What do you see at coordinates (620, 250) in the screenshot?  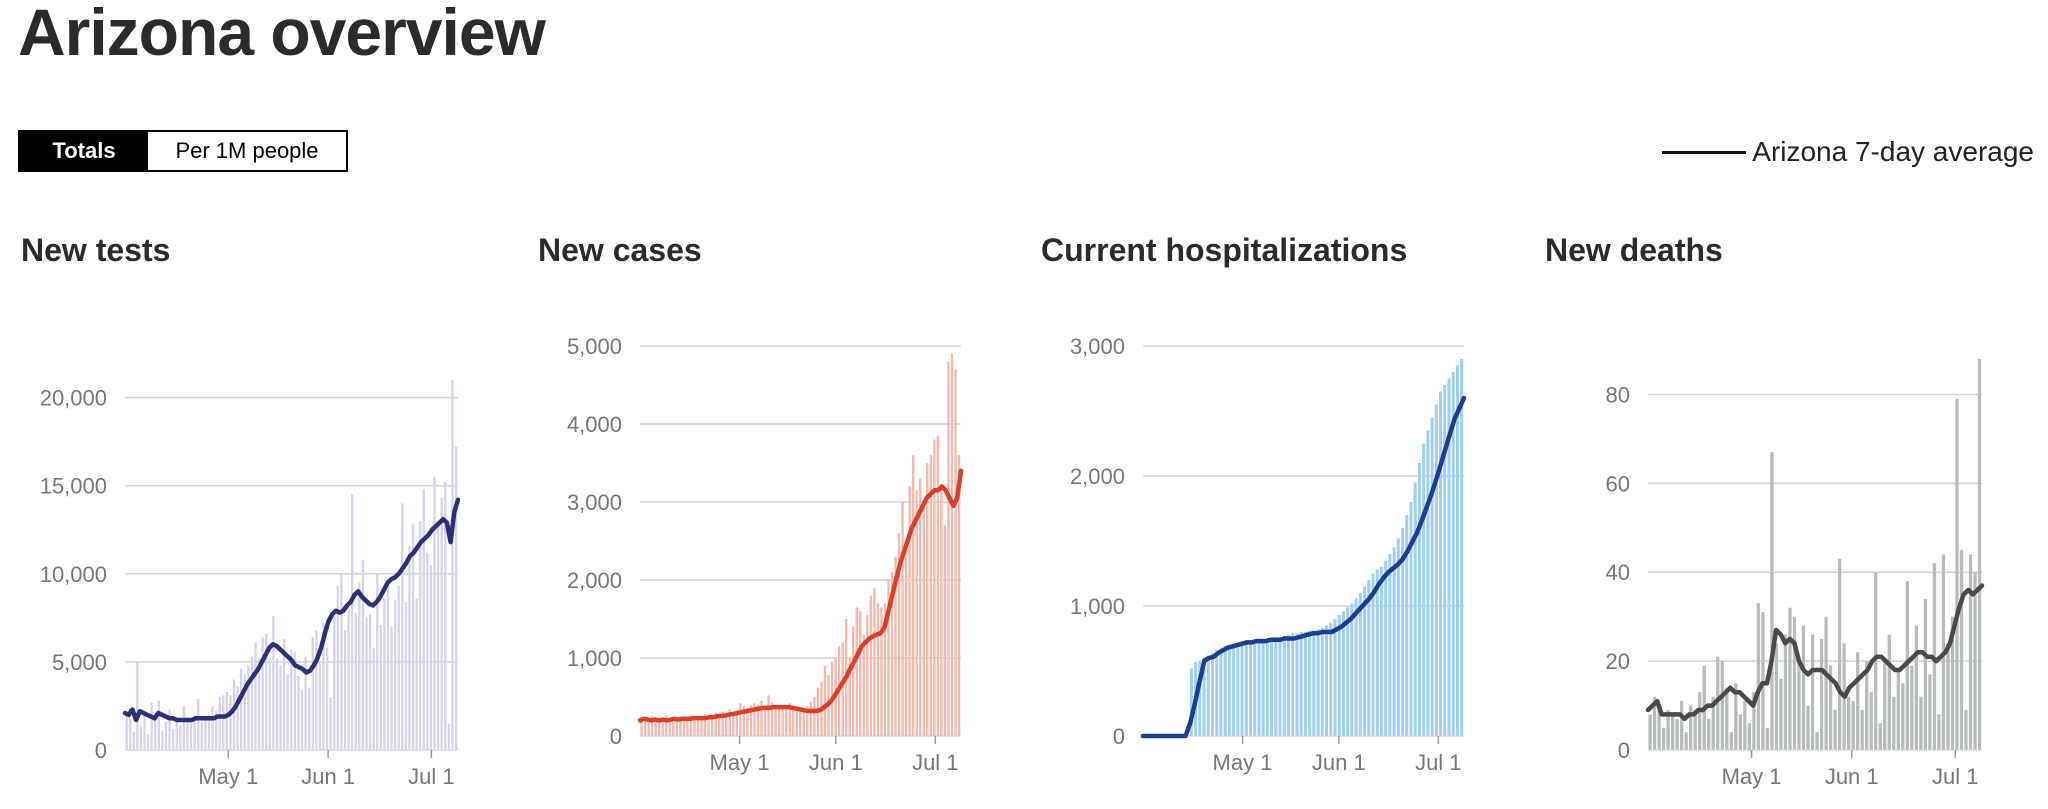 I see `chart-title-new-cases: New cases` at bounding box center [620, 250].